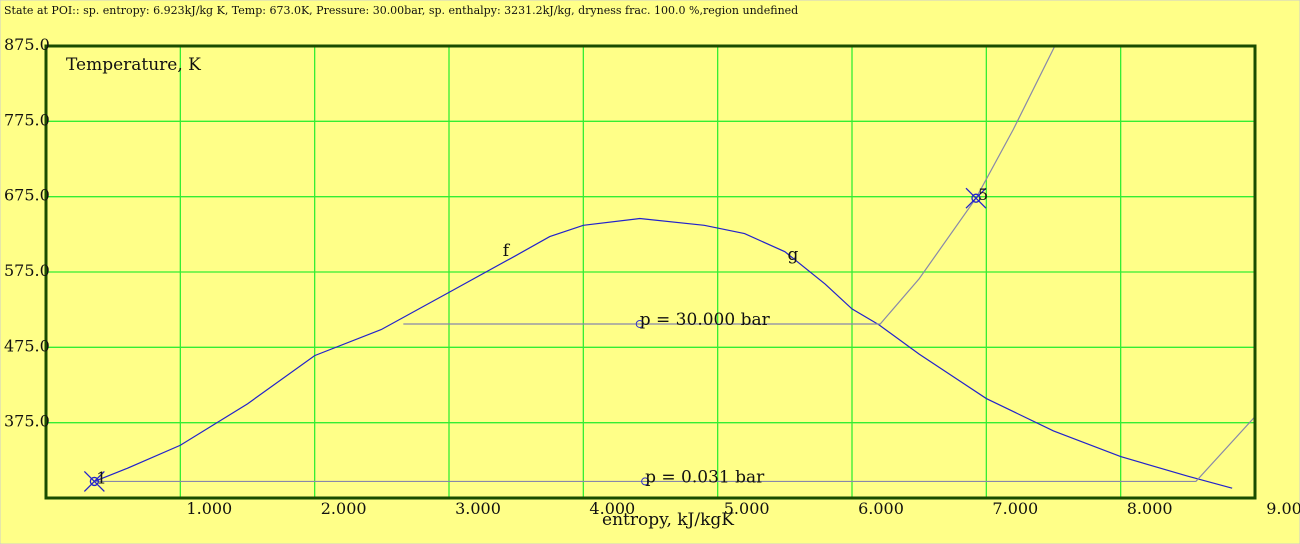 The height and width of the screenshot is (544, 1300). Describe the element at coordinates (674, 449) in the screenshot. I see `curve` at that location.